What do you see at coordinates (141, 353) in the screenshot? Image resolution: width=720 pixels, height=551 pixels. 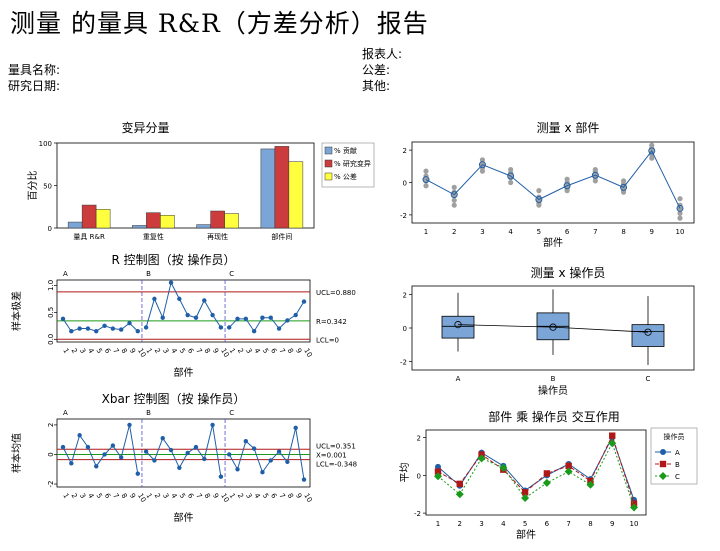 I see `x-tick-label: 10` at bounding box center [141, 353].